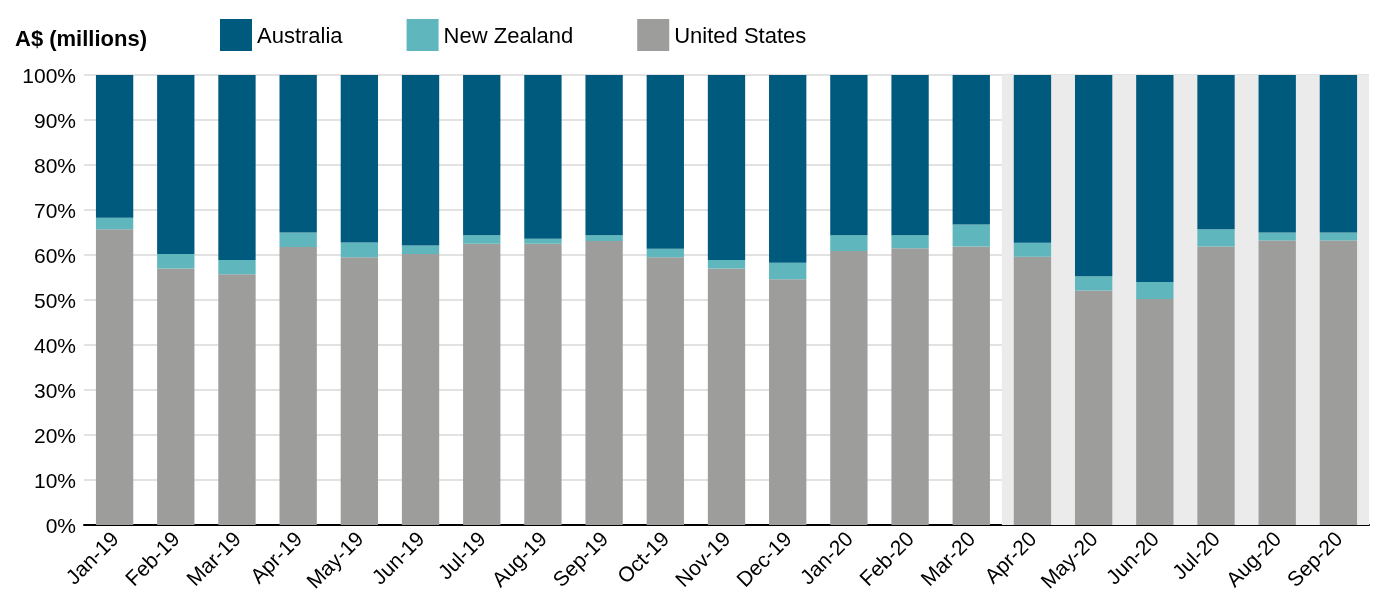 Image resolution: width=1379 pixels, height=610 pixels. What do you see at coordinates (54, 210) in the screenshot?
I see `y-tick-label: 70%` at bounding box center [54, 210].